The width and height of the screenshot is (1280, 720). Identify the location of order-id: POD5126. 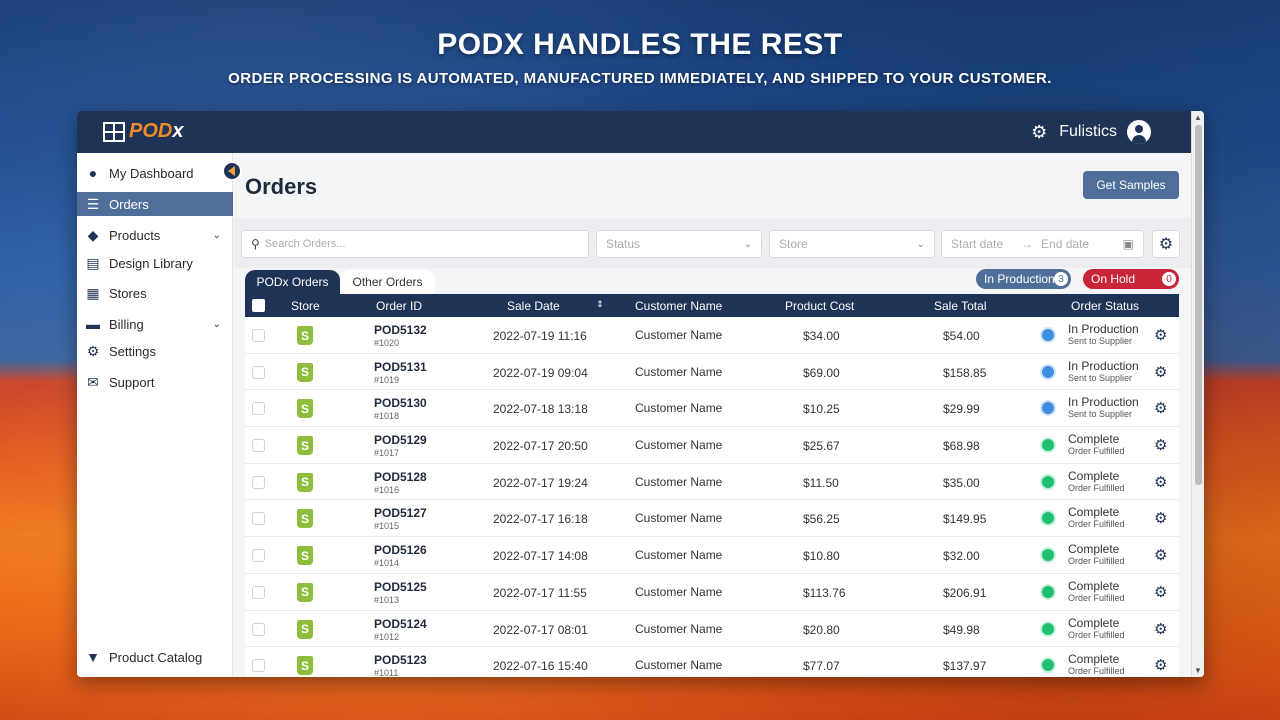
(400, 550).